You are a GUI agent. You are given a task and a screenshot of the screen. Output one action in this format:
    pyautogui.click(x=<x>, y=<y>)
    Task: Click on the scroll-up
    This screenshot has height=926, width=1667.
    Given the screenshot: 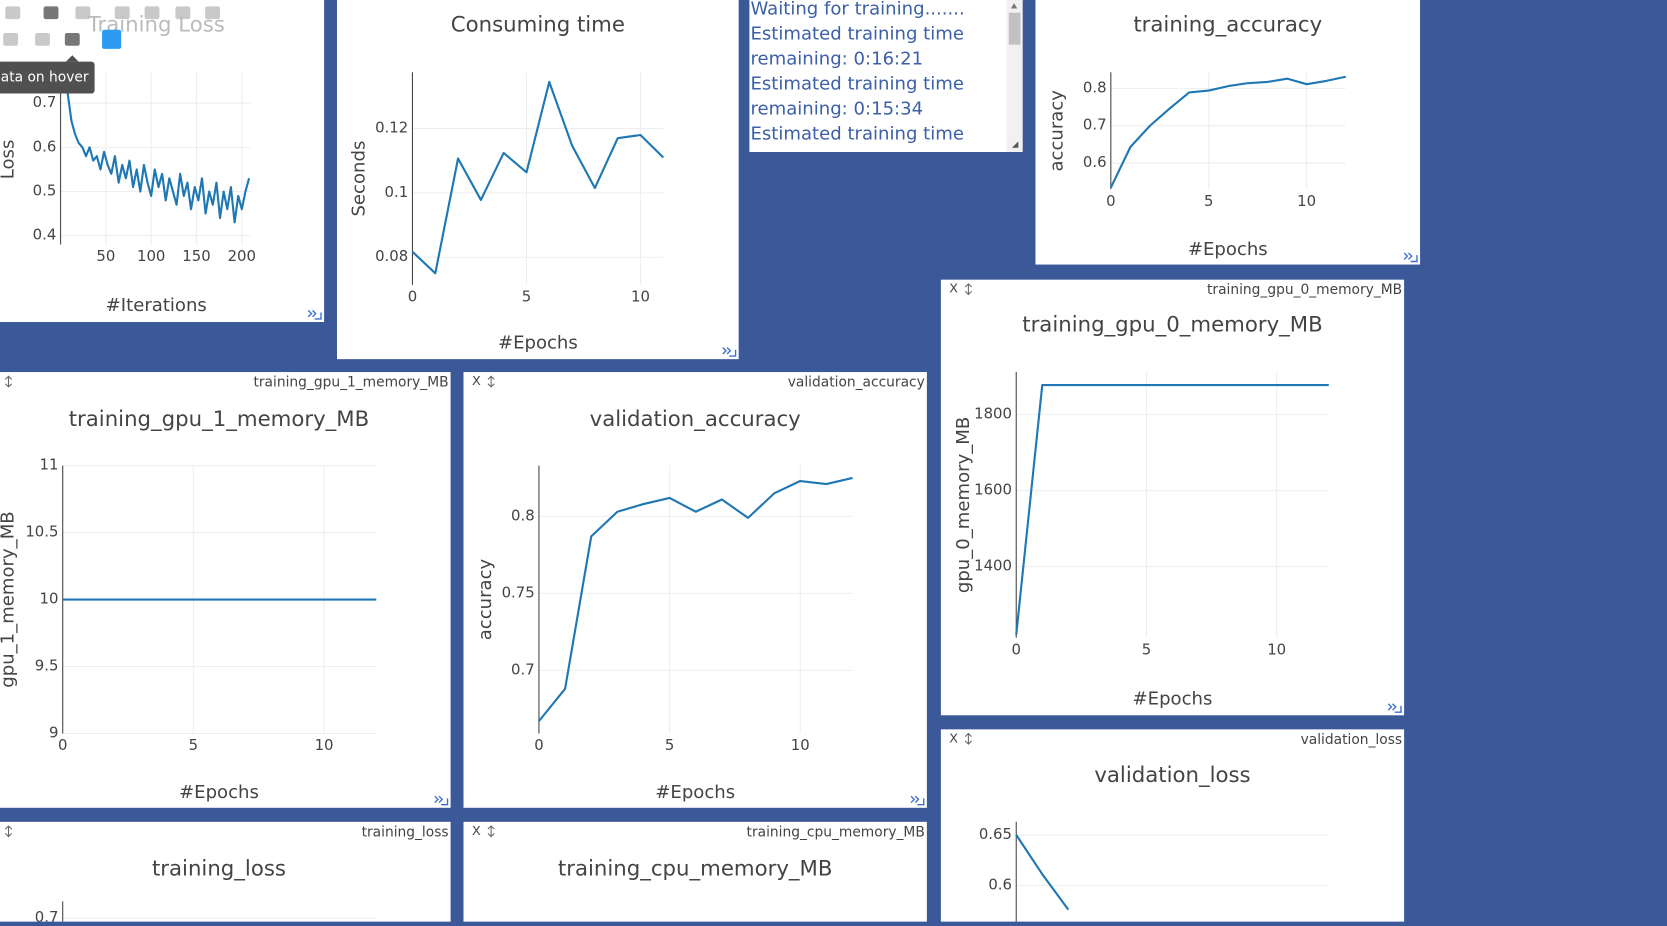 What is the action you would take?
    pyautogui.click(x=1014, y=6)
    